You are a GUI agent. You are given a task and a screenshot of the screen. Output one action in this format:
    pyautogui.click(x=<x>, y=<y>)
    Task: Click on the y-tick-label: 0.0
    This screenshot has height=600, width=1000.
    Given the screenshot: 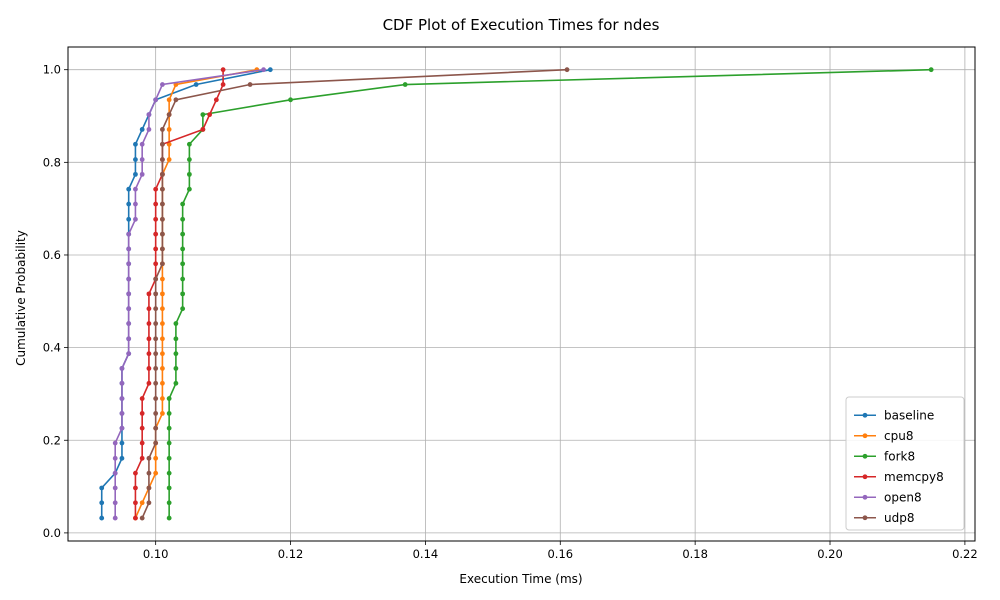 What is the action you would take?
    pyautogui.click(x=52, y=533)
    